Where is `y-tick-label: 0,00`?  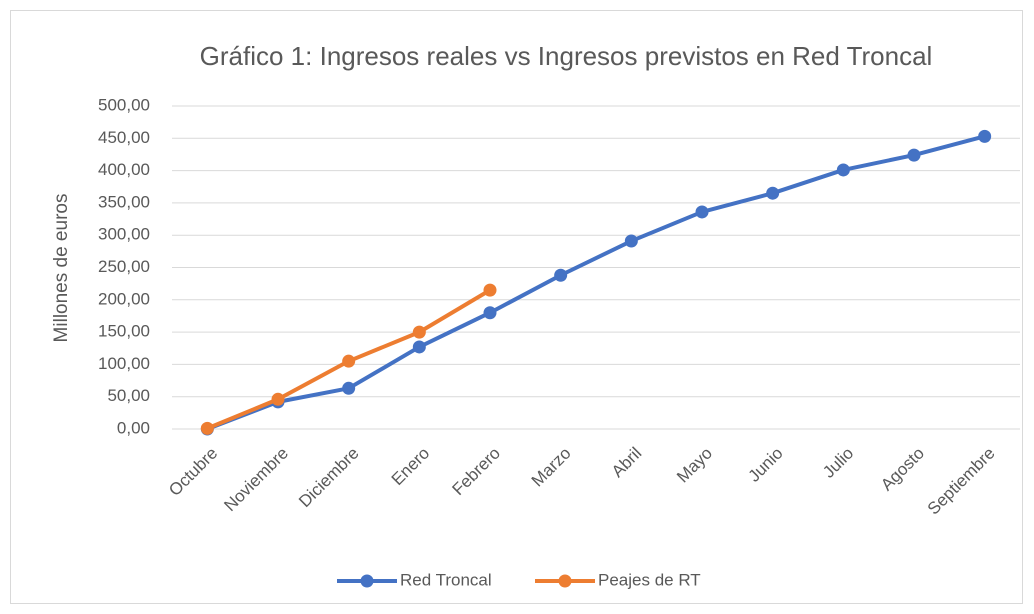
y-tick-label: 0,00 is located at coordinates (133, 427).